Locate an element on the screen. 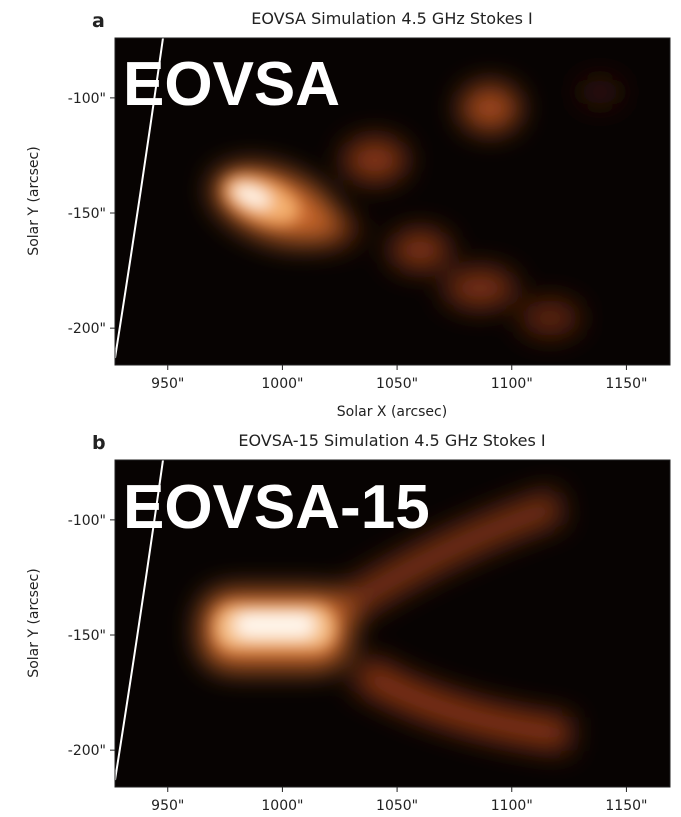  overlay-label: EOVSA is located at coordinates (231, 84).